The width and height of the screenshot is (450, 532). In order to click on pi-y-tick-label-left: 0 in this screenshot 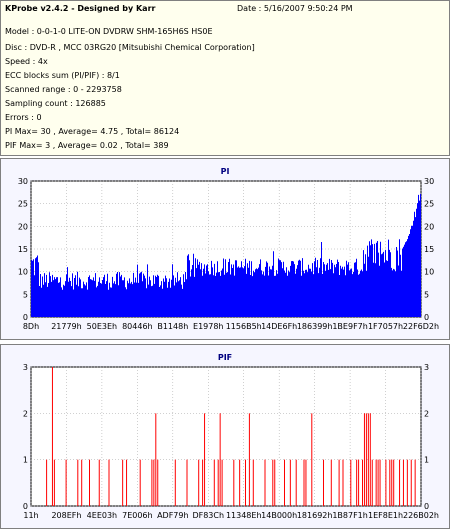, I will do `click(25, 317)`.